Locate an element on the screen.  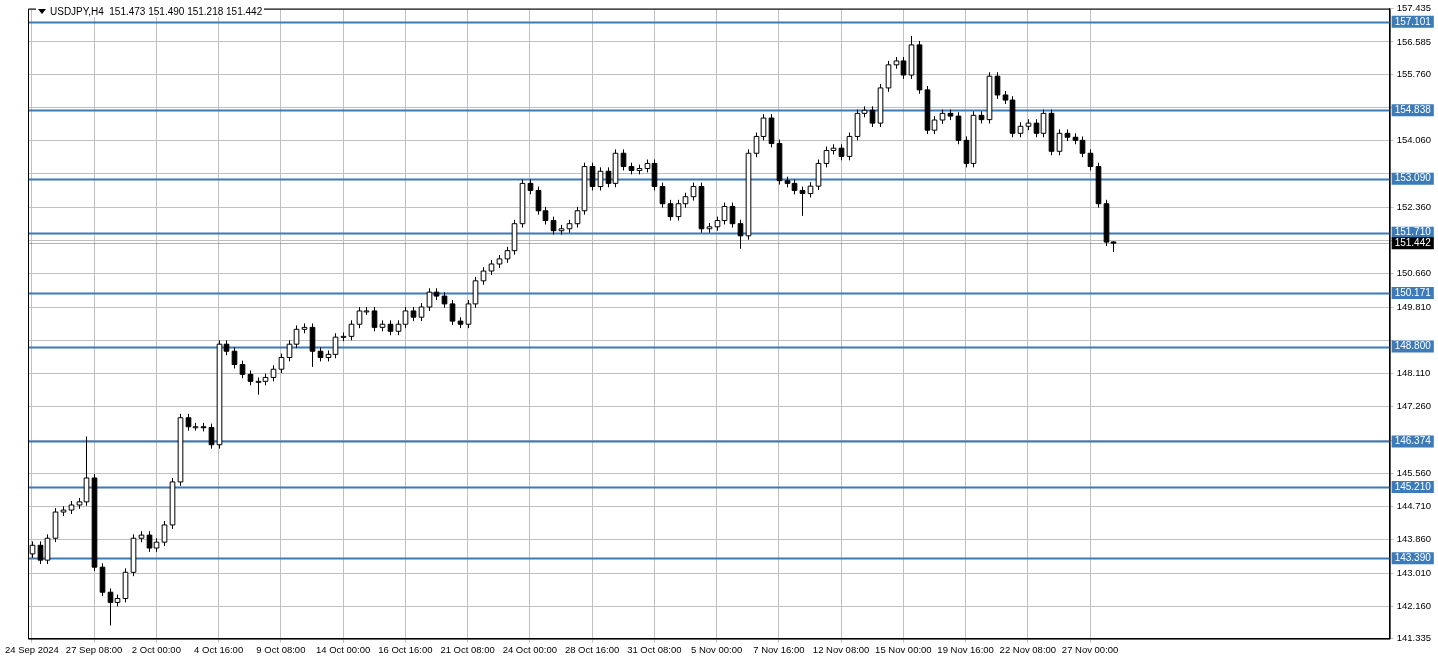
y-tick-label: 155.760 is located at coordinates (1413, 73).